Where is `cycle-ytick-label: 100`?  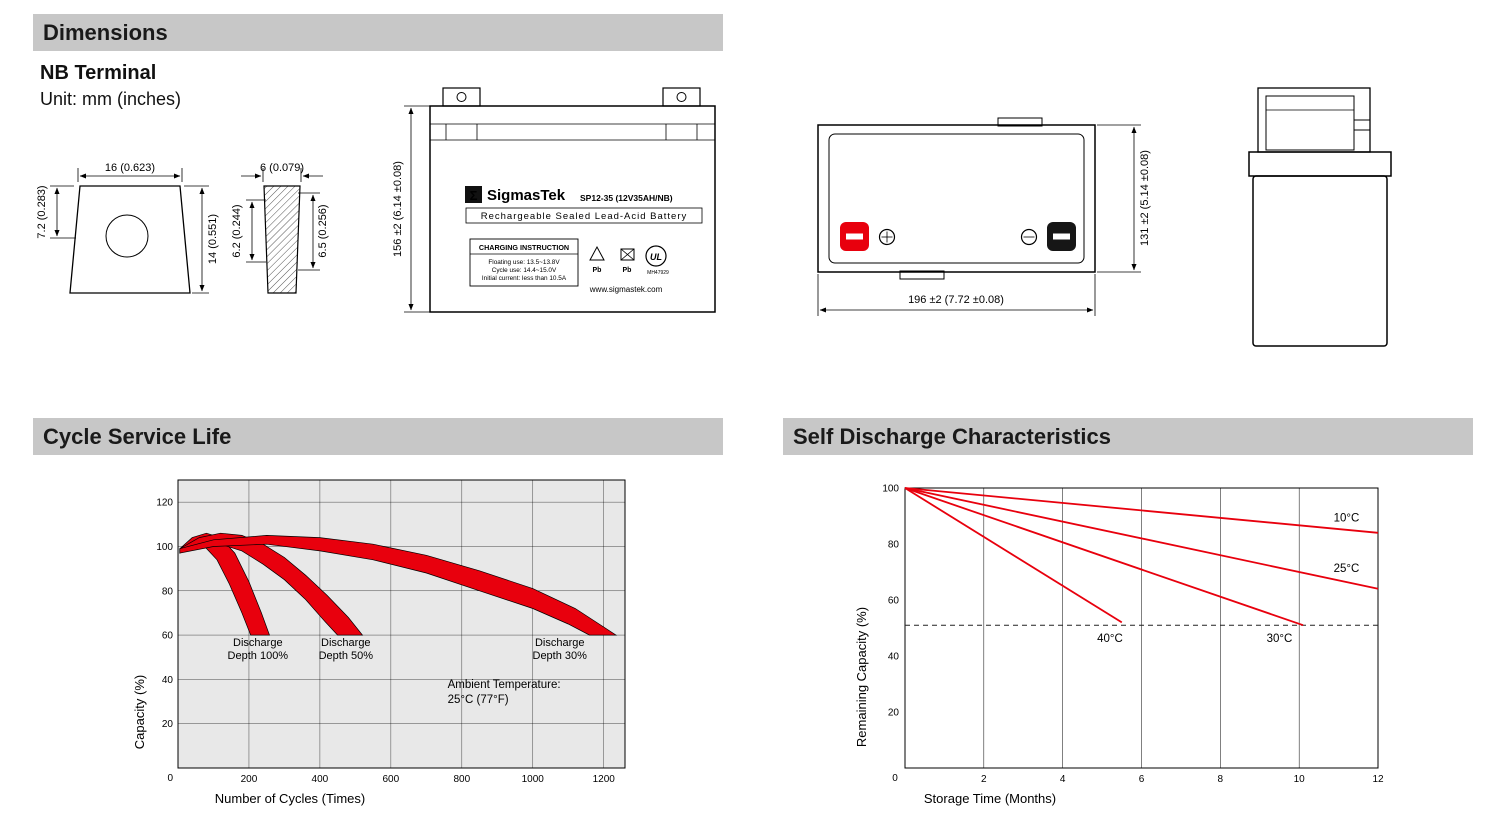
cycle-ytick-label: 100 is located at coordinates (164, 547).